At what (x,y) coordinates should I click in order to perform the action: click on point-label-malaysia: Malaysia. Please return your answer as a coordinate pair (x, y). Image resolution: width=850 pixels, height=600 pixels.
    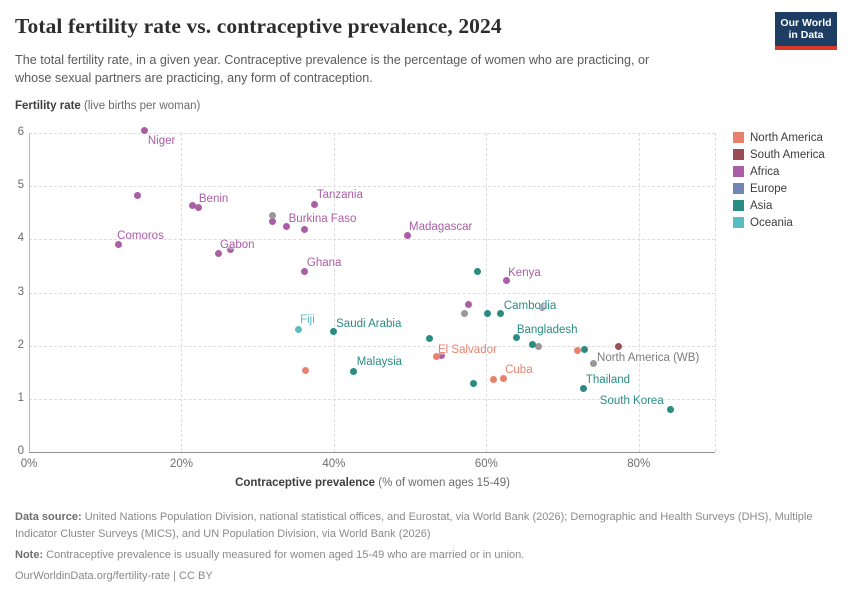
    Looking at the image, I should click on (379, 362).